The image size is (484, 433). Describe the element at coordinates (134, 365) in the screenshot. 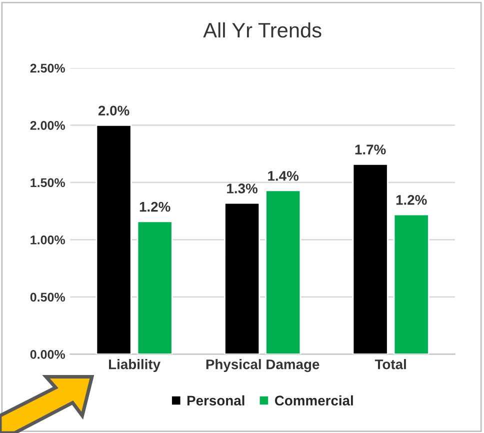

I see `x-tick-label: Liability` at that location.